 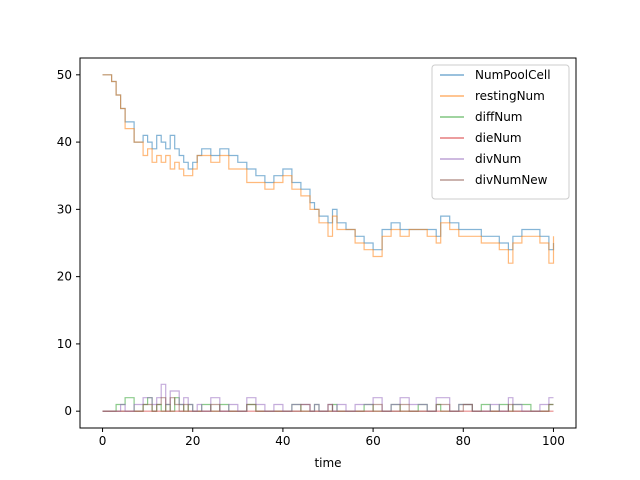 What do you see at coordinates (68, 411) in the screenshot?
I see `y-tick-label: 0` at bounding box center [68, 411].